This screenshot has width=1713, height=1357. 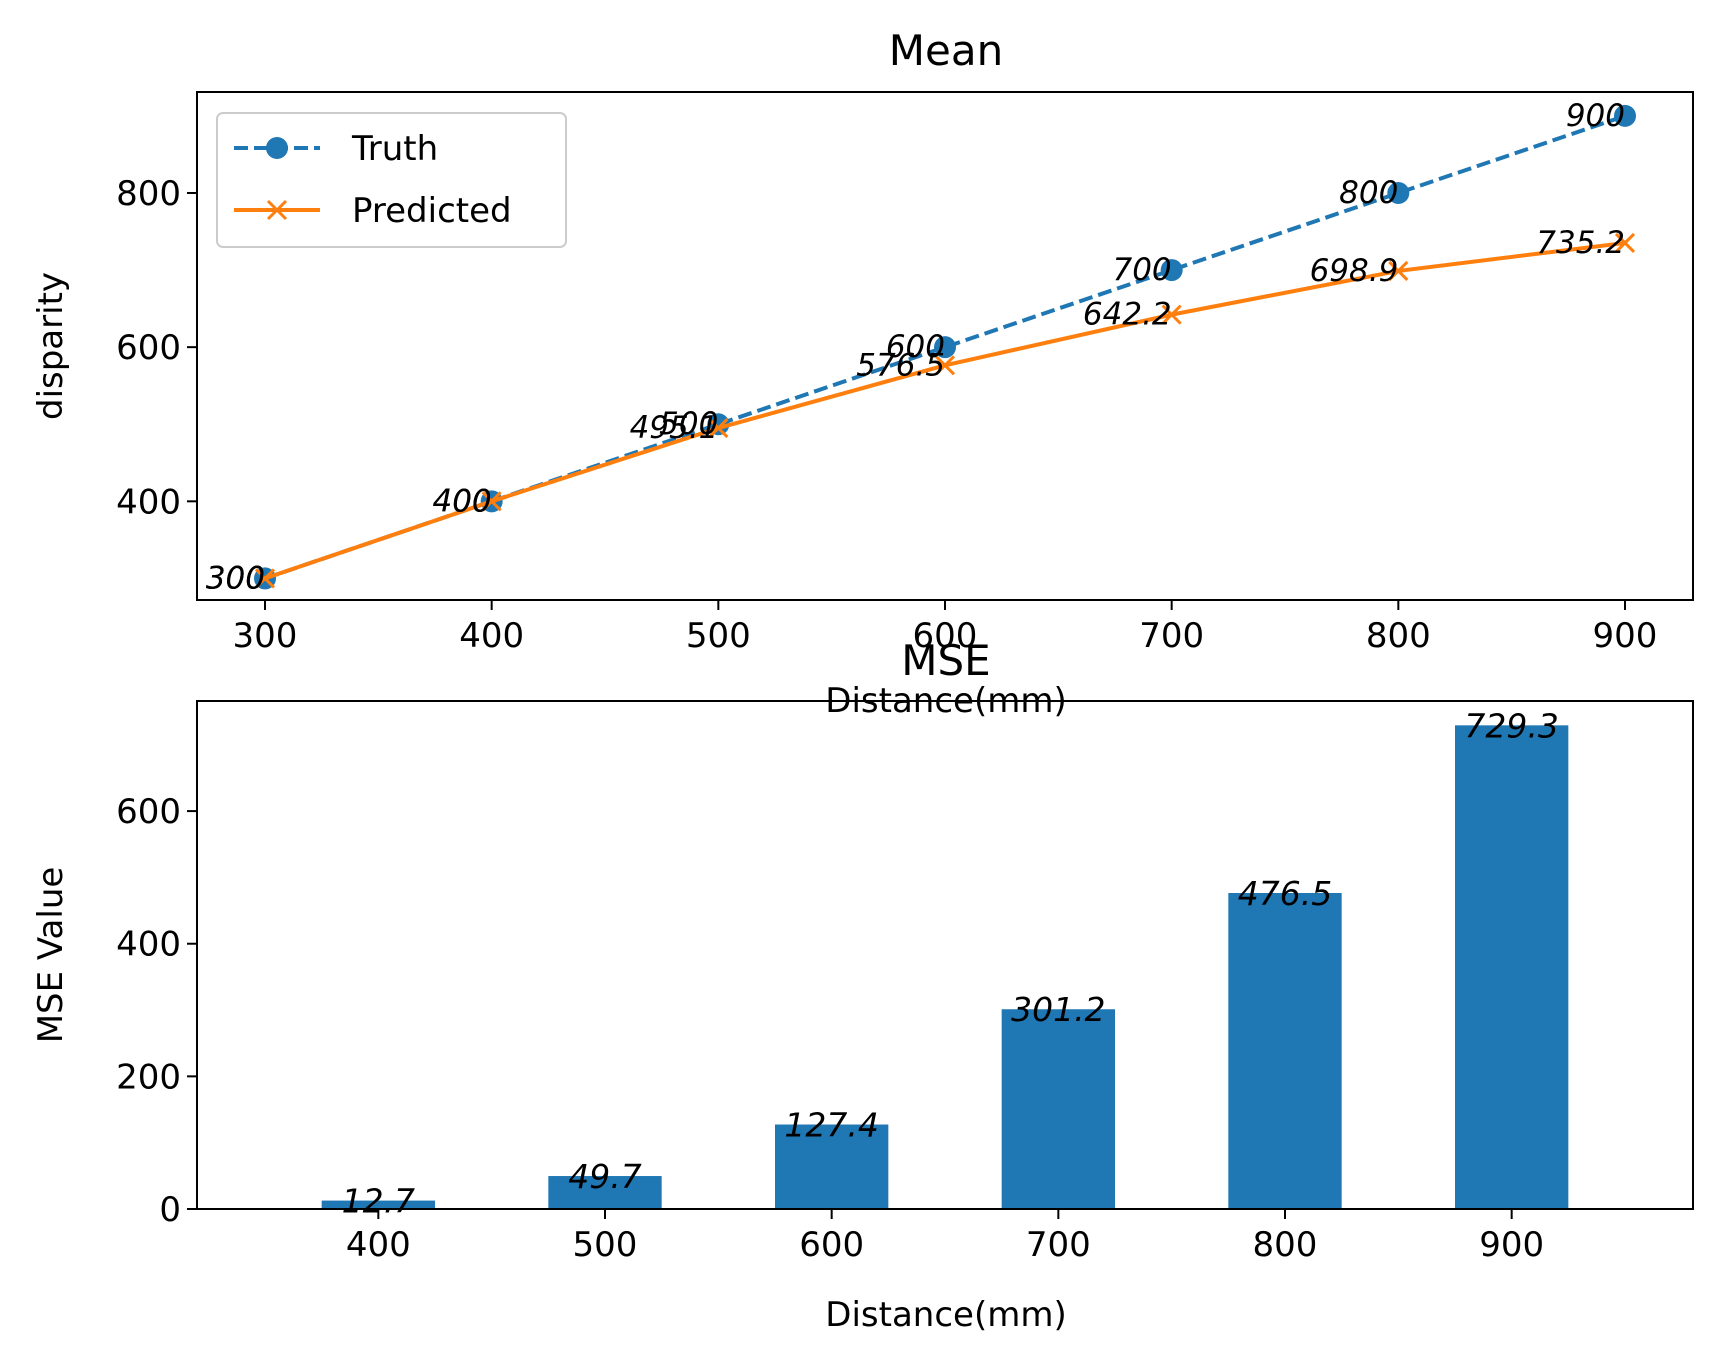 I want to click on mse-y-tick-label: 400, so click(x=148, y=945).